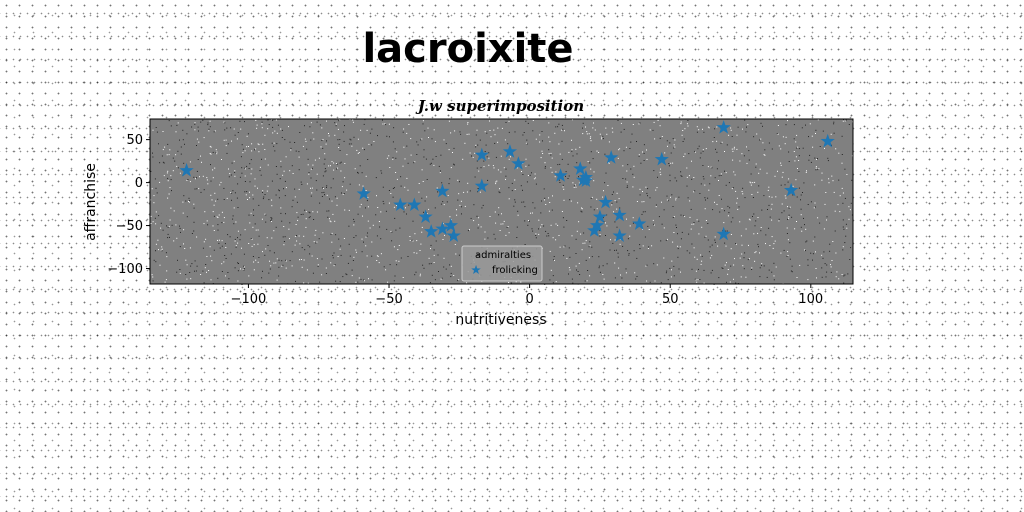  What do you see at coordinates (515, 270) in the screenshot?
I see `legend-label-frolicking: frolicking` at bounding box center [515, 270].